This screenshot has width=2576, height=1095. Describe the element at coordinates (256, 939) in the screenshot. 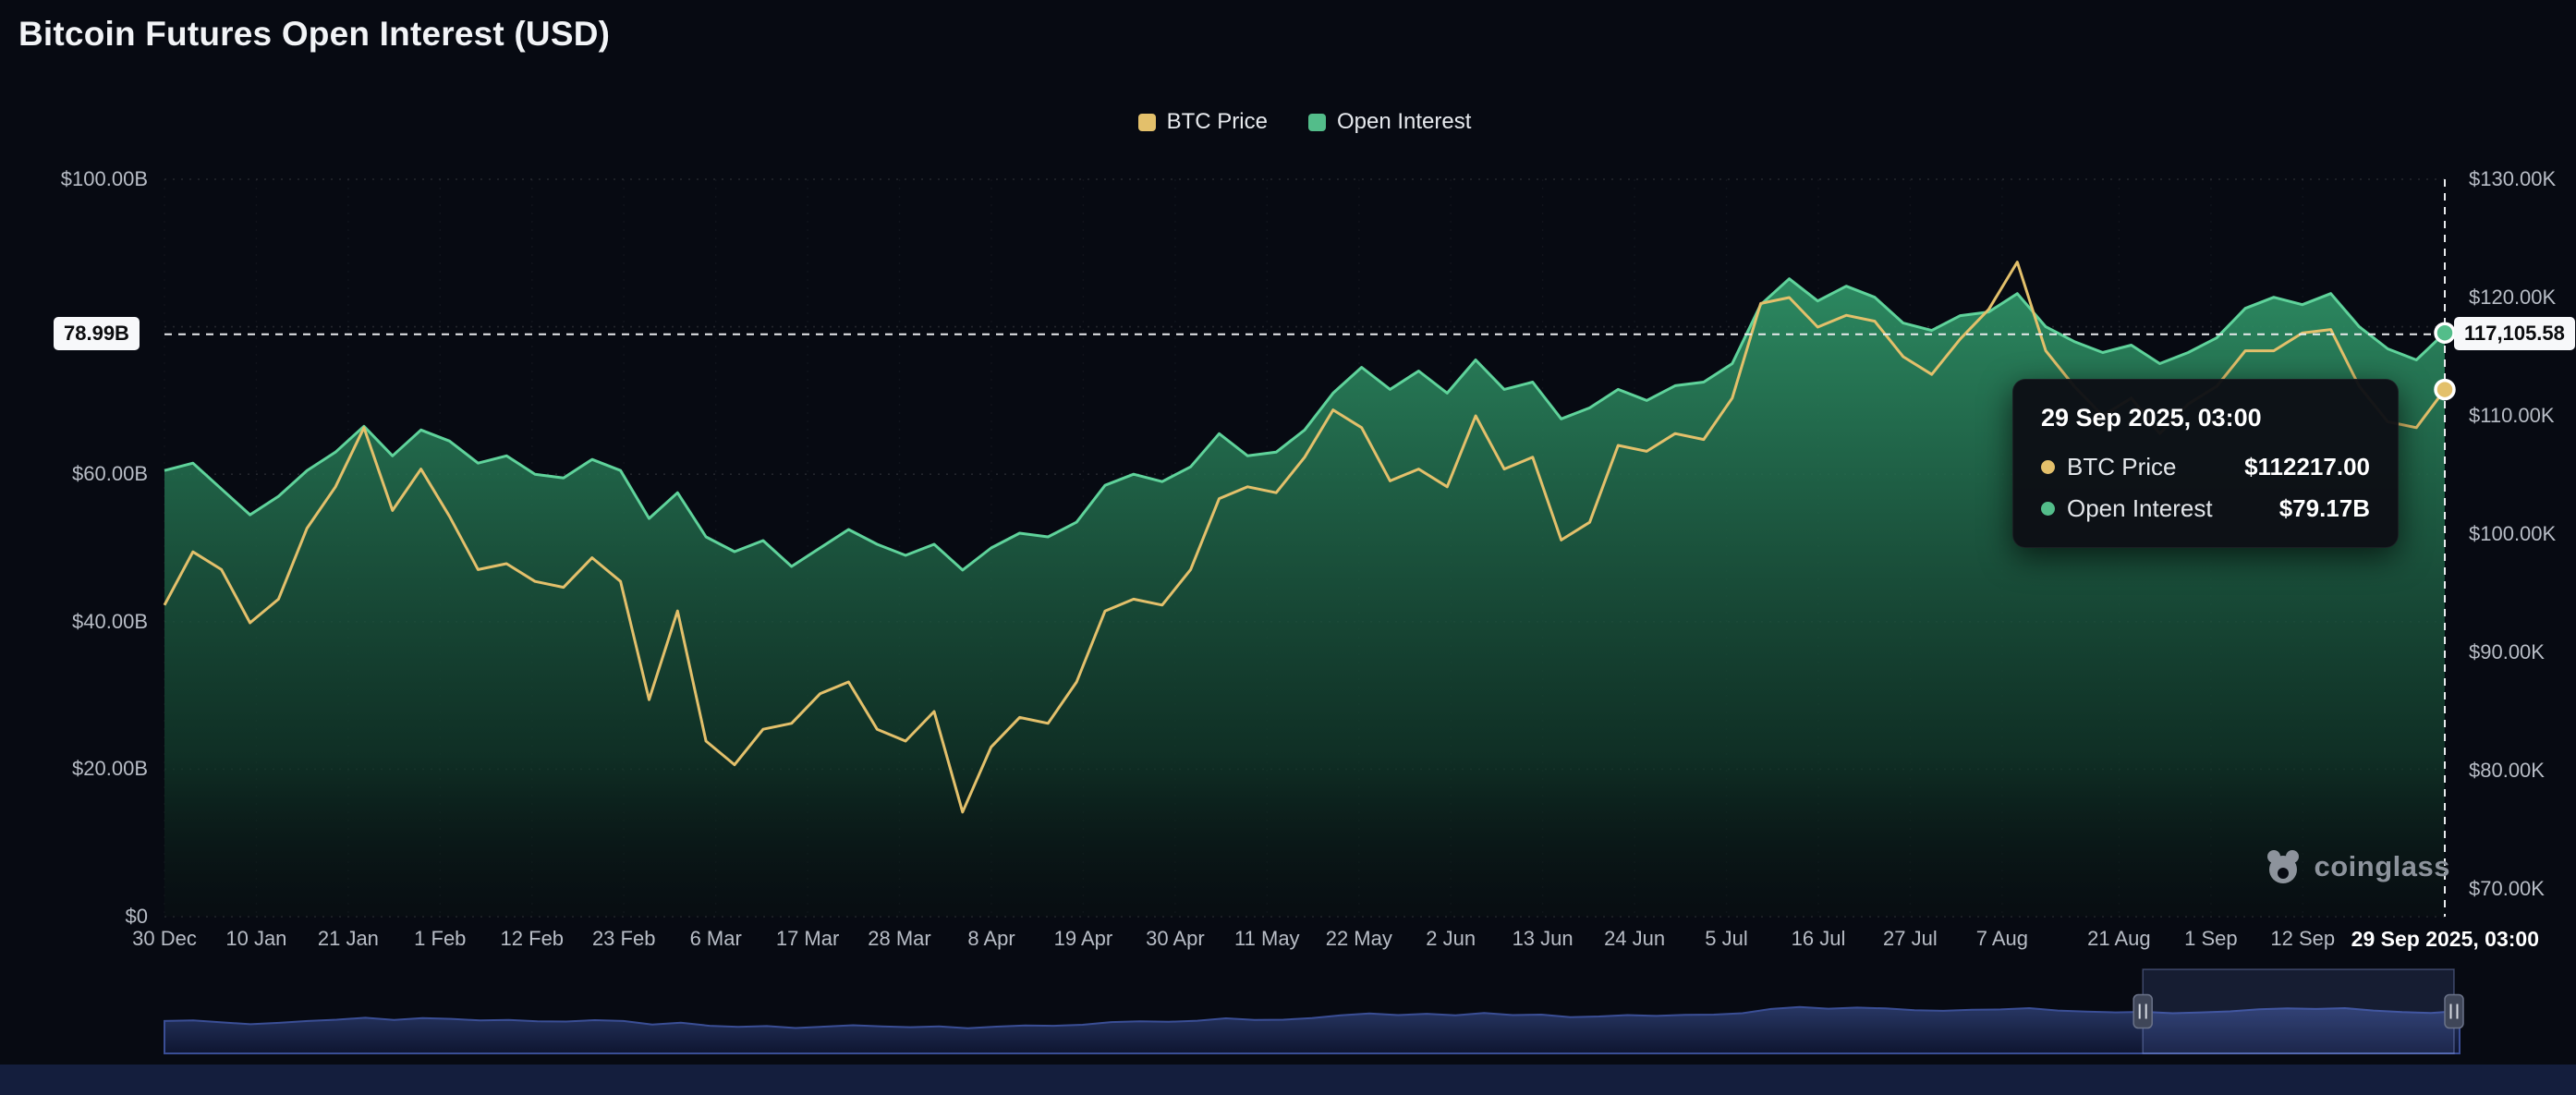

I see `x-axis-tick: 10 Jan` at that location.